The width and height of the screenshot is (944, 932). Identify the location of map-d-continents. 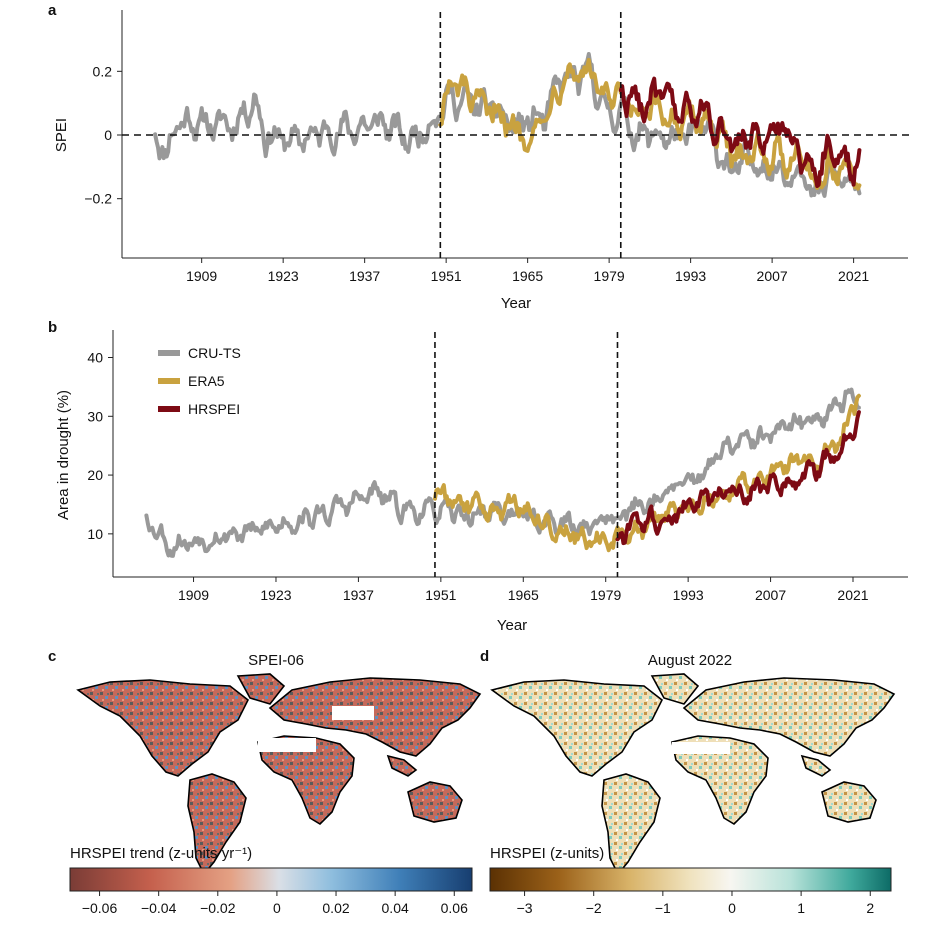
(693, 774).